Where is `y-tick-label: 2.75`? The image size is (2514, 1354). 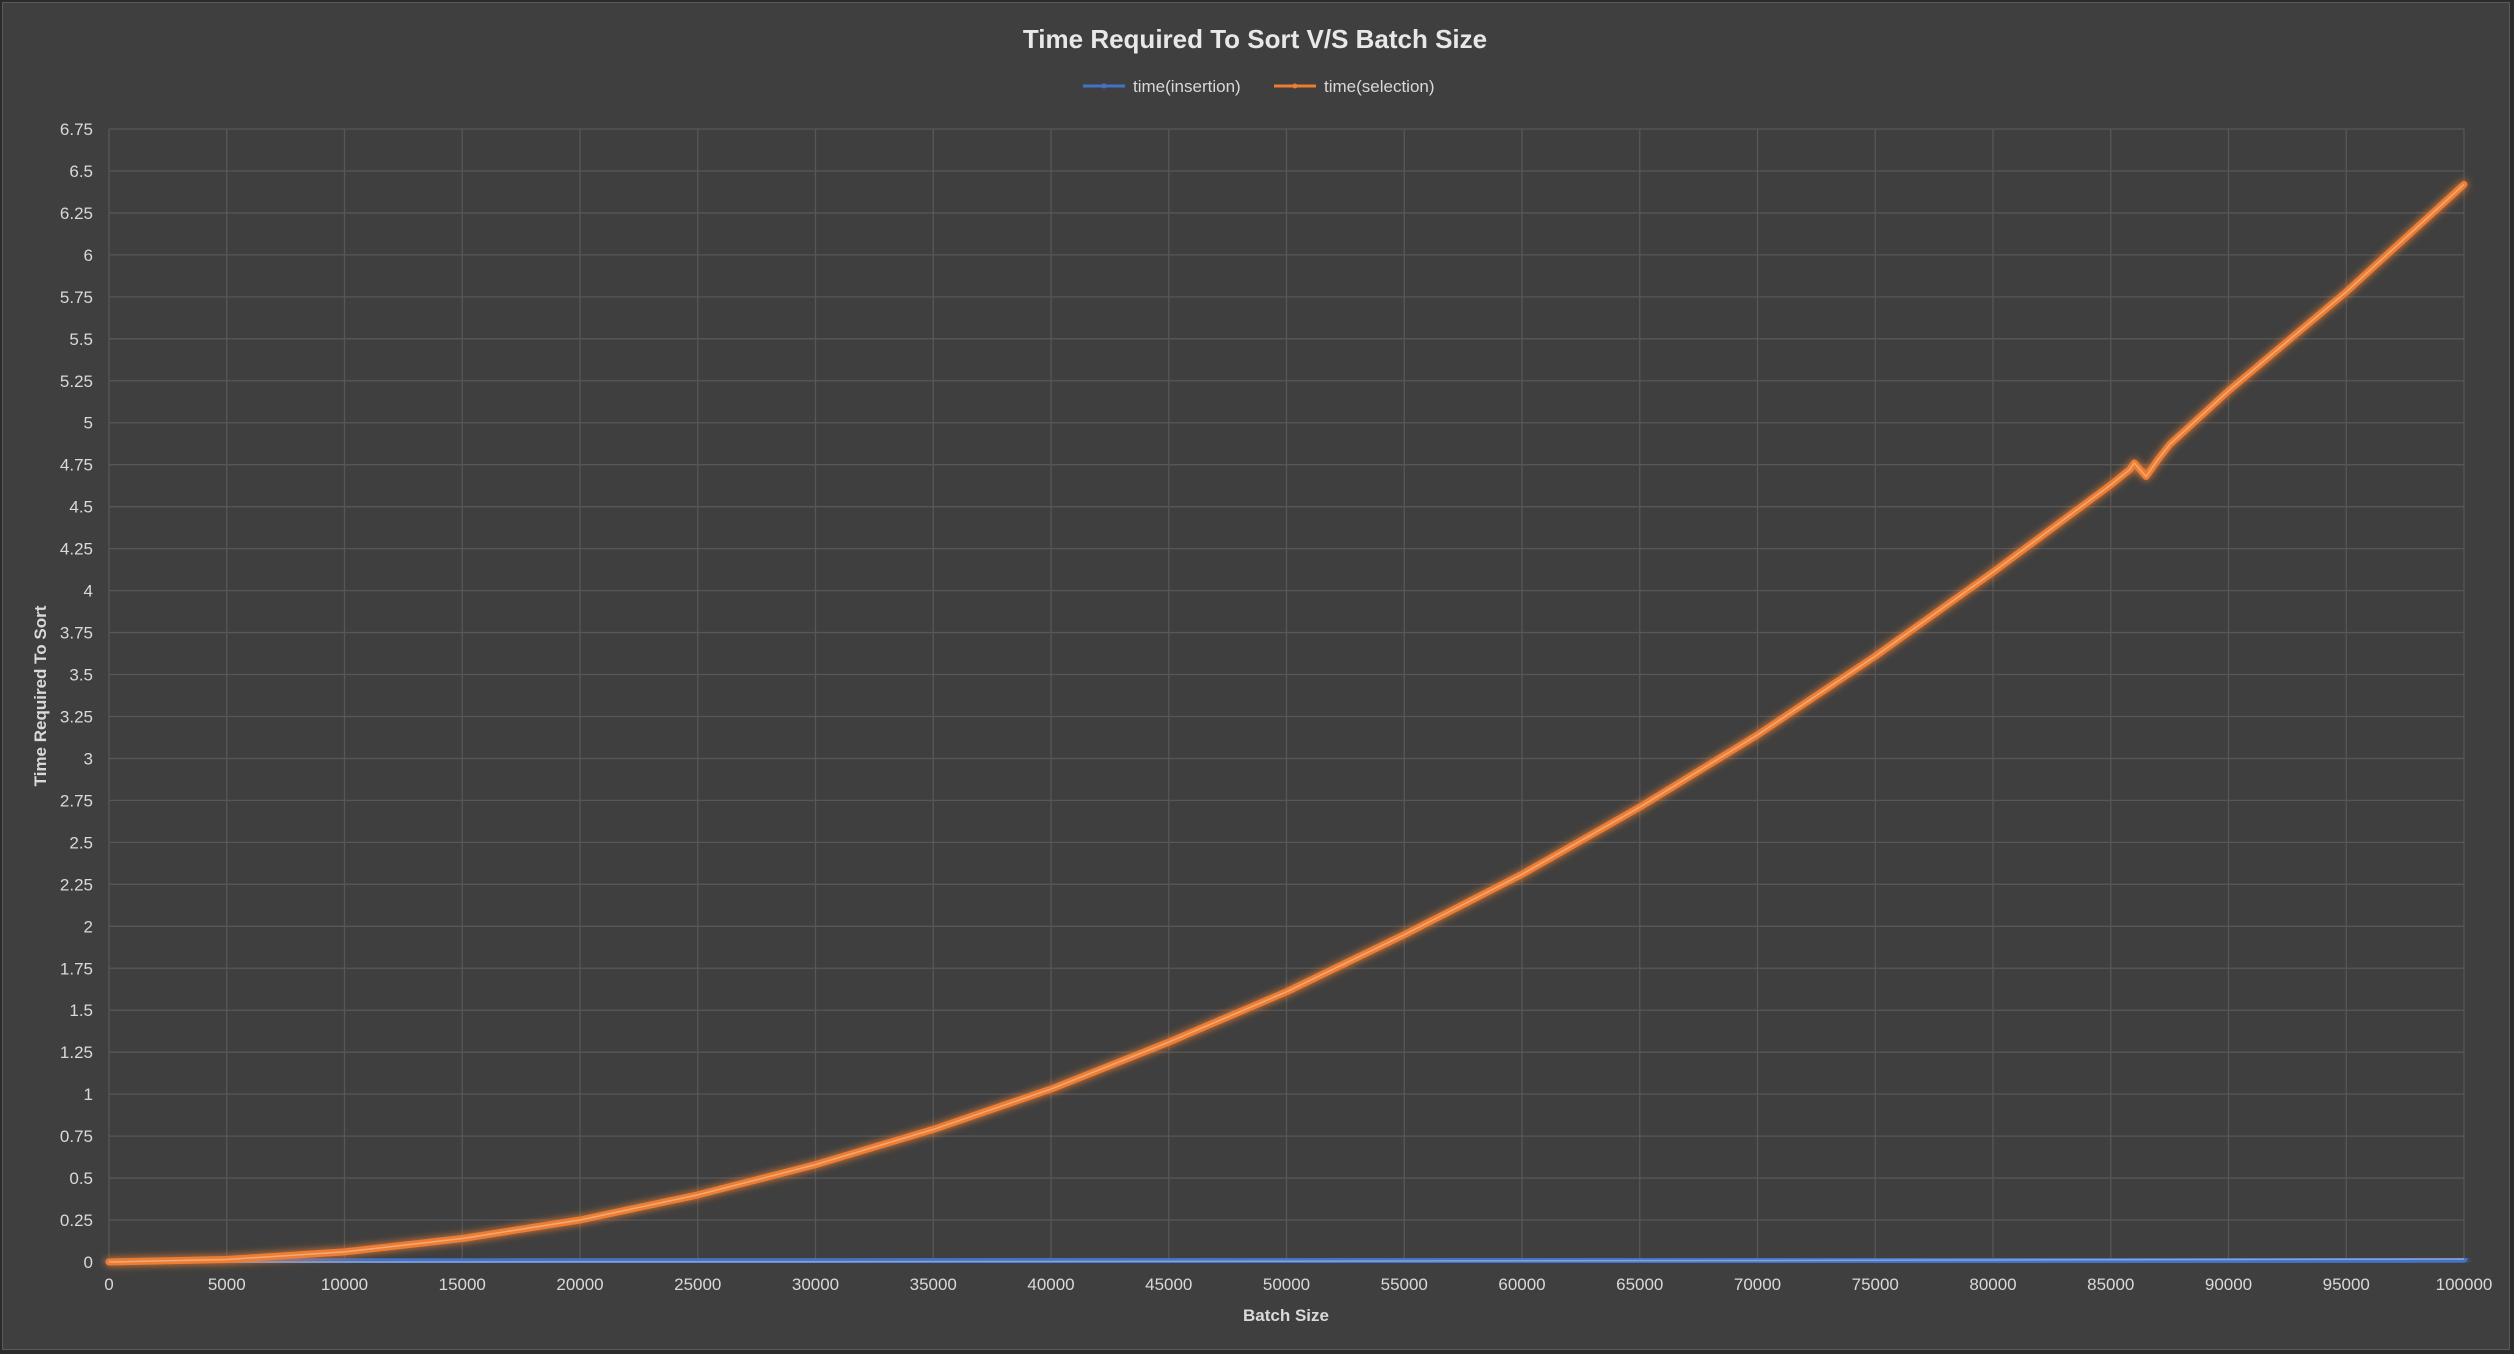
y-tick-label: 2.75 is located at coordinates (76, 800).